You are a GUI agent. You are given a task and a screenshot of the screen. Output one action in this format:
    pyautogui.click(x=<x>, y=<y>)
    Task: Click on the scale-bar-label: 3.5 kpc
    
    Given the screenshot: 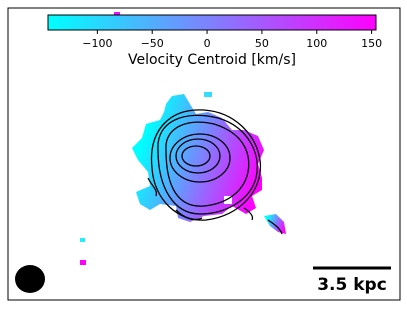 What is the action you would take?
    pyautogui.click(x=352, y=285)
    